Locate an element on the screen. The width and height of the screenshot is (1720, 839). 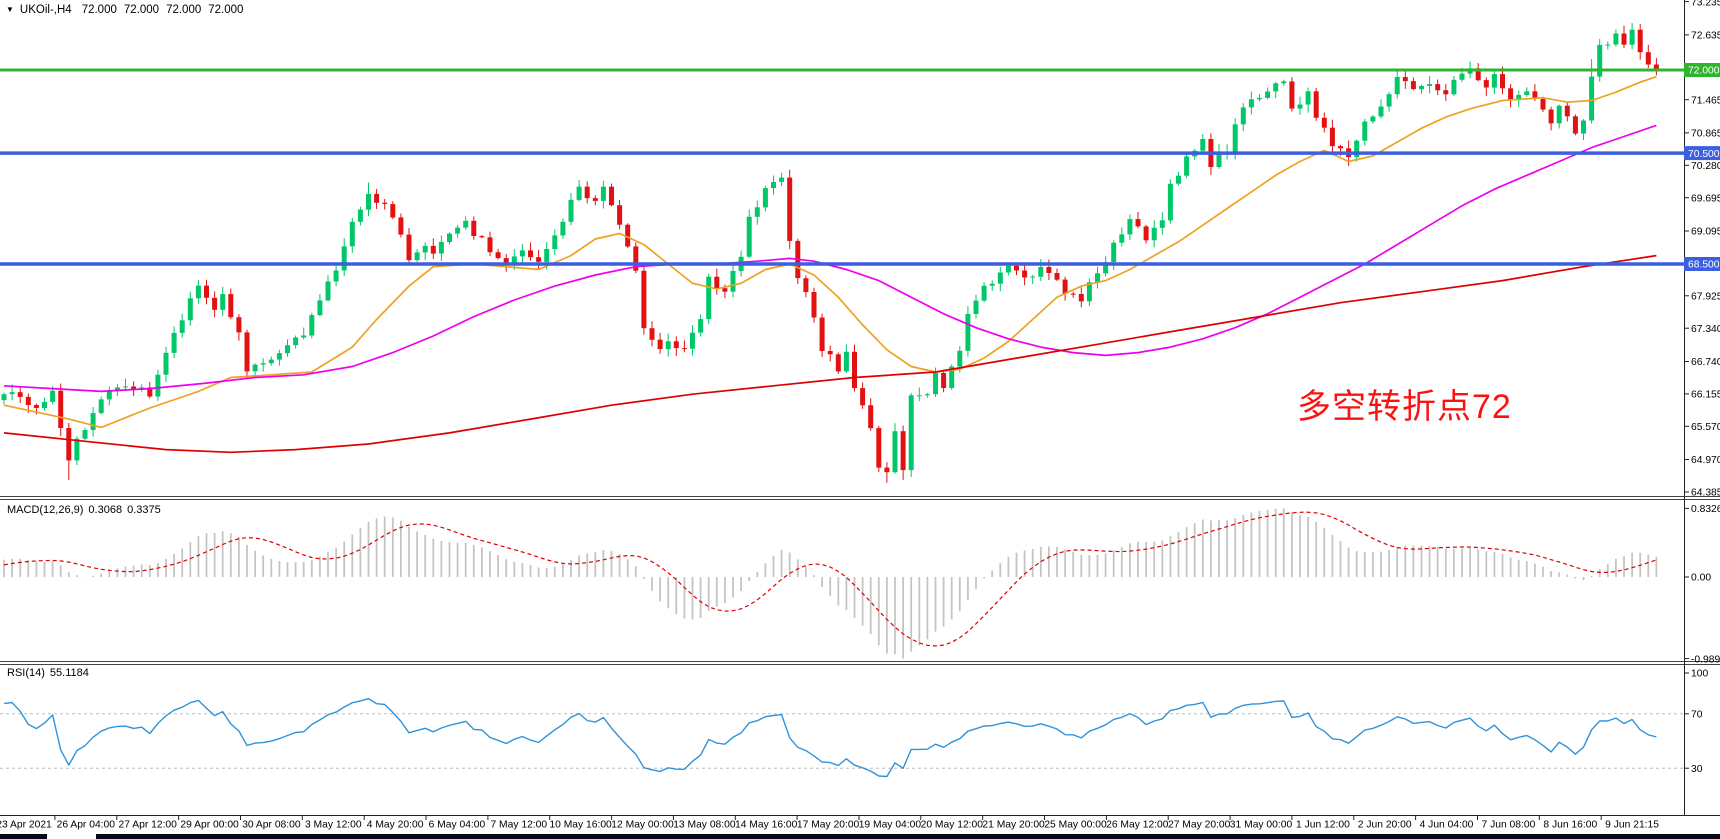
chart-annotation: 多空转折点72 is located at coordinates (1404, 407).